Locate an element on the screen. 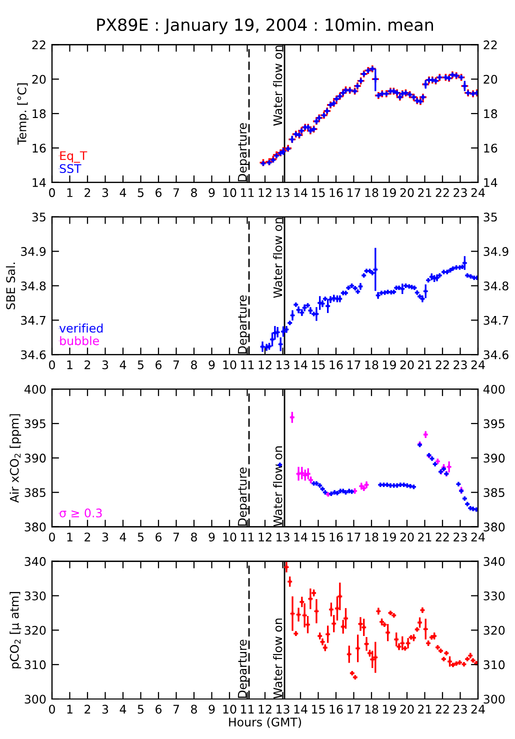 The width and height of the screenshot is (515, 739). y-tick-label: 390 is located at coordinates (35, 458).